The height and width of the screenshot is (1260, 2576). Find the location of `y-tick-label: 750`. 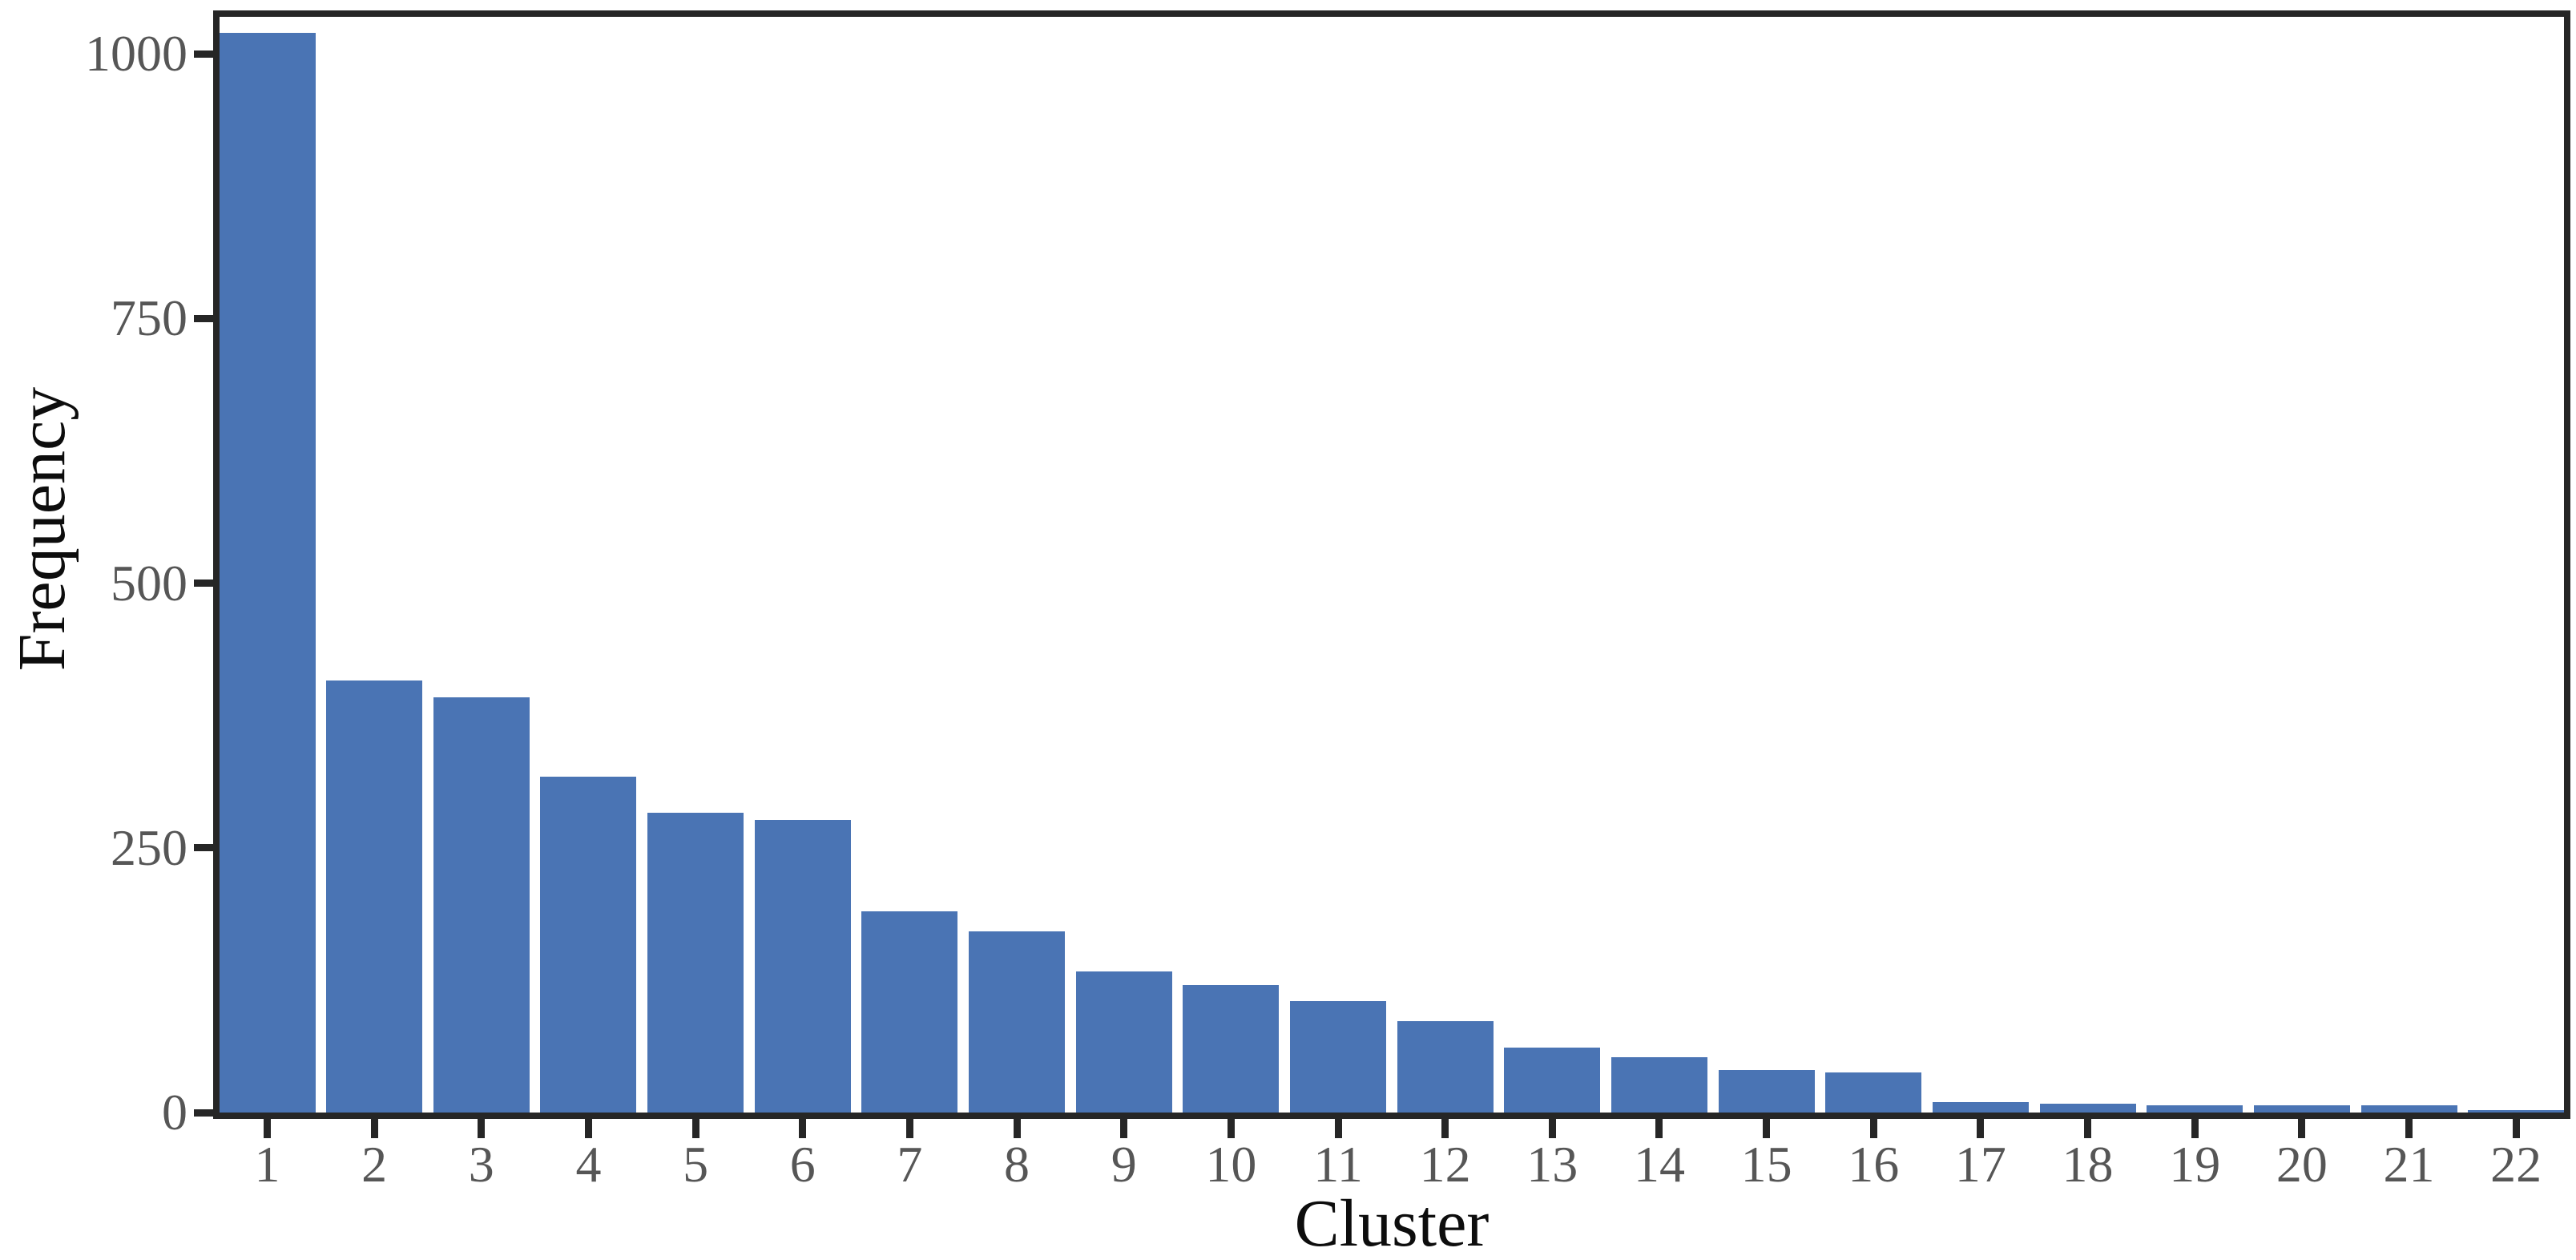

y-tick-label: 750 is located at coordinates (149, 318).